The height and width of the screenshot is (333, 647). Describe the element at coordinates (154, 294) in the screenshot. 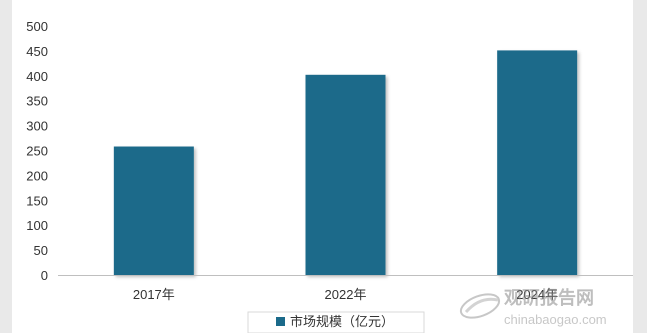

I see `x-tick-label: 2017年` at that location.